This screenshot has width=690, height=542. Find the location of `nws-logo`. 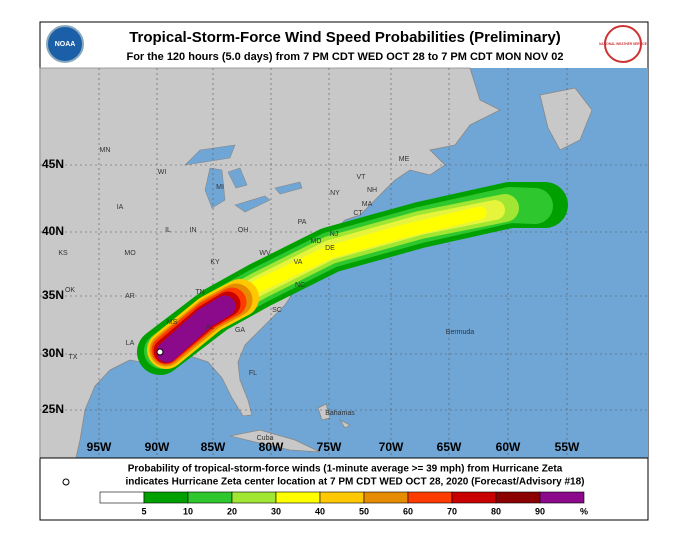

nws-logo is located at coordinates (623, 44).